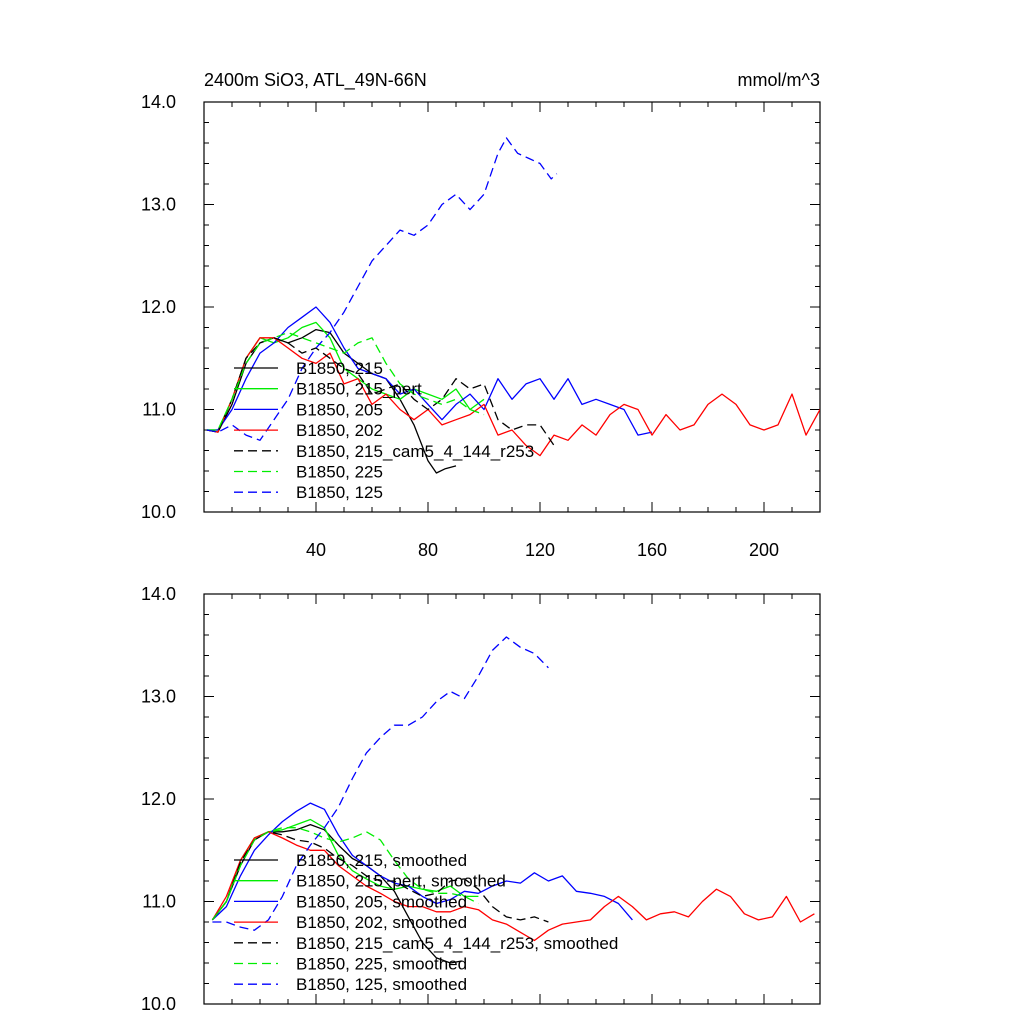 This screenshot has width=1024, height=1024. Describe the element at coordinates (315, 80) in the screenshot. I see `chart-title: 2400m SiO3, ATL_49N-66N` at that location.